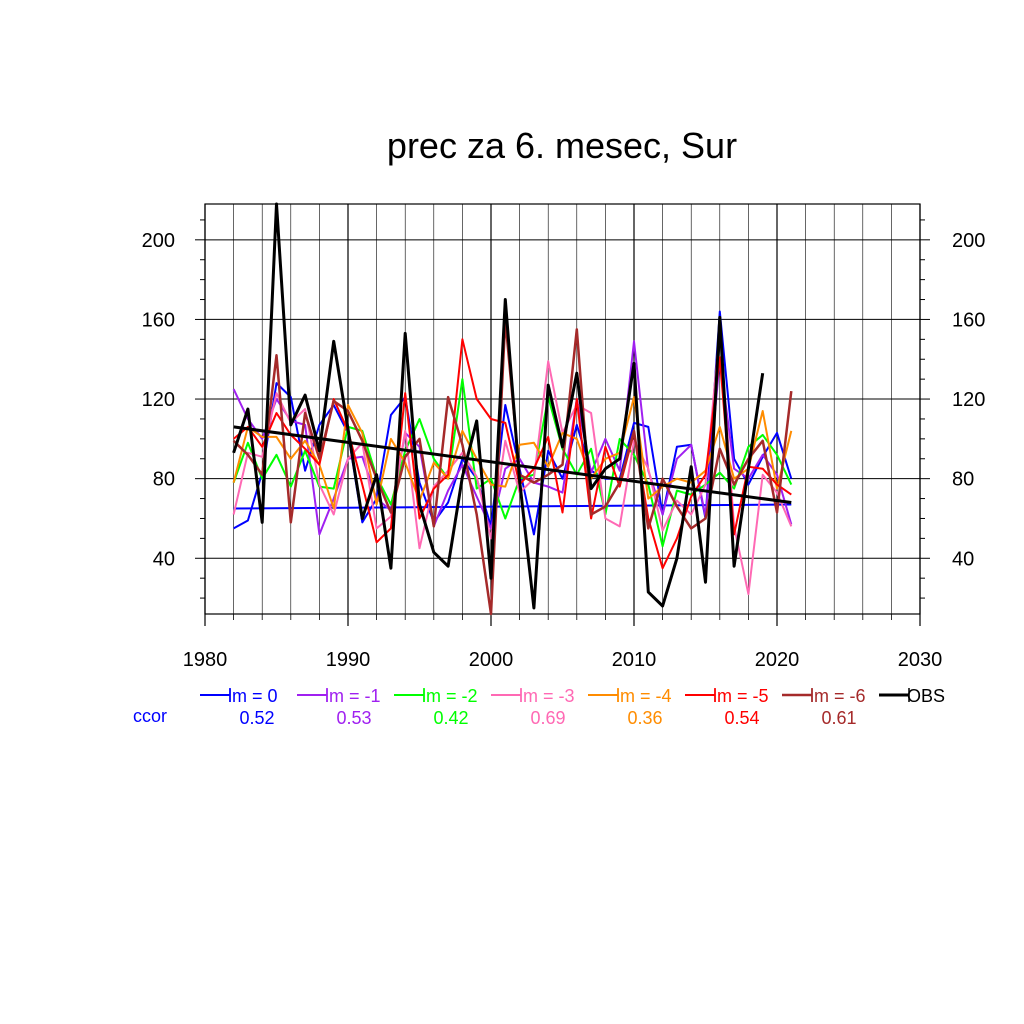 This screenshot has height=1024, width=1024. Describe the element at coordinates (644, 696) in the screenshot. I see `legend-label: lm = -4` at that location.